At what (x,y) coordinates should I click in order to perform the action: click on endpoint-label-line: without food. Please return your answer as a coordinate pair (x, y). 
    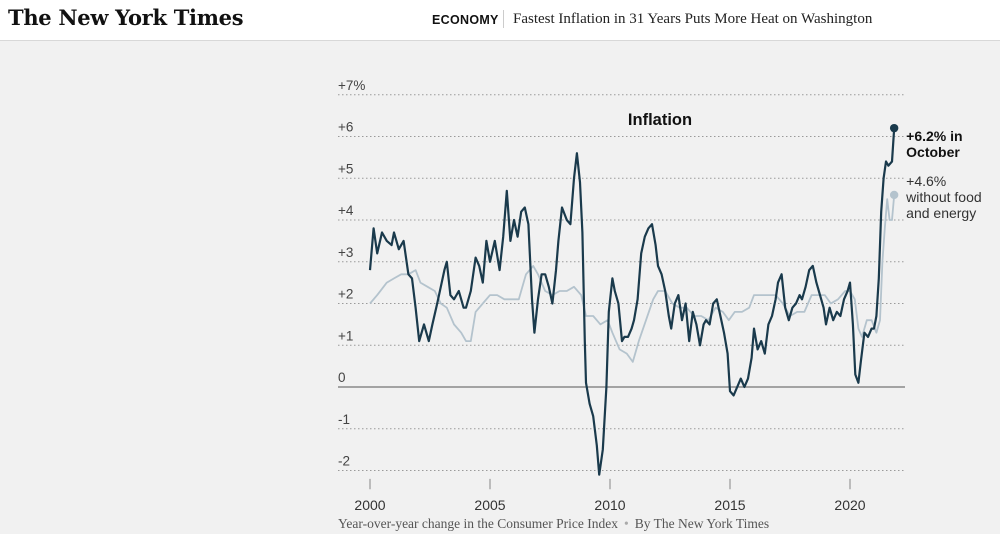
    Looking at the image, I should click on (943, 197).